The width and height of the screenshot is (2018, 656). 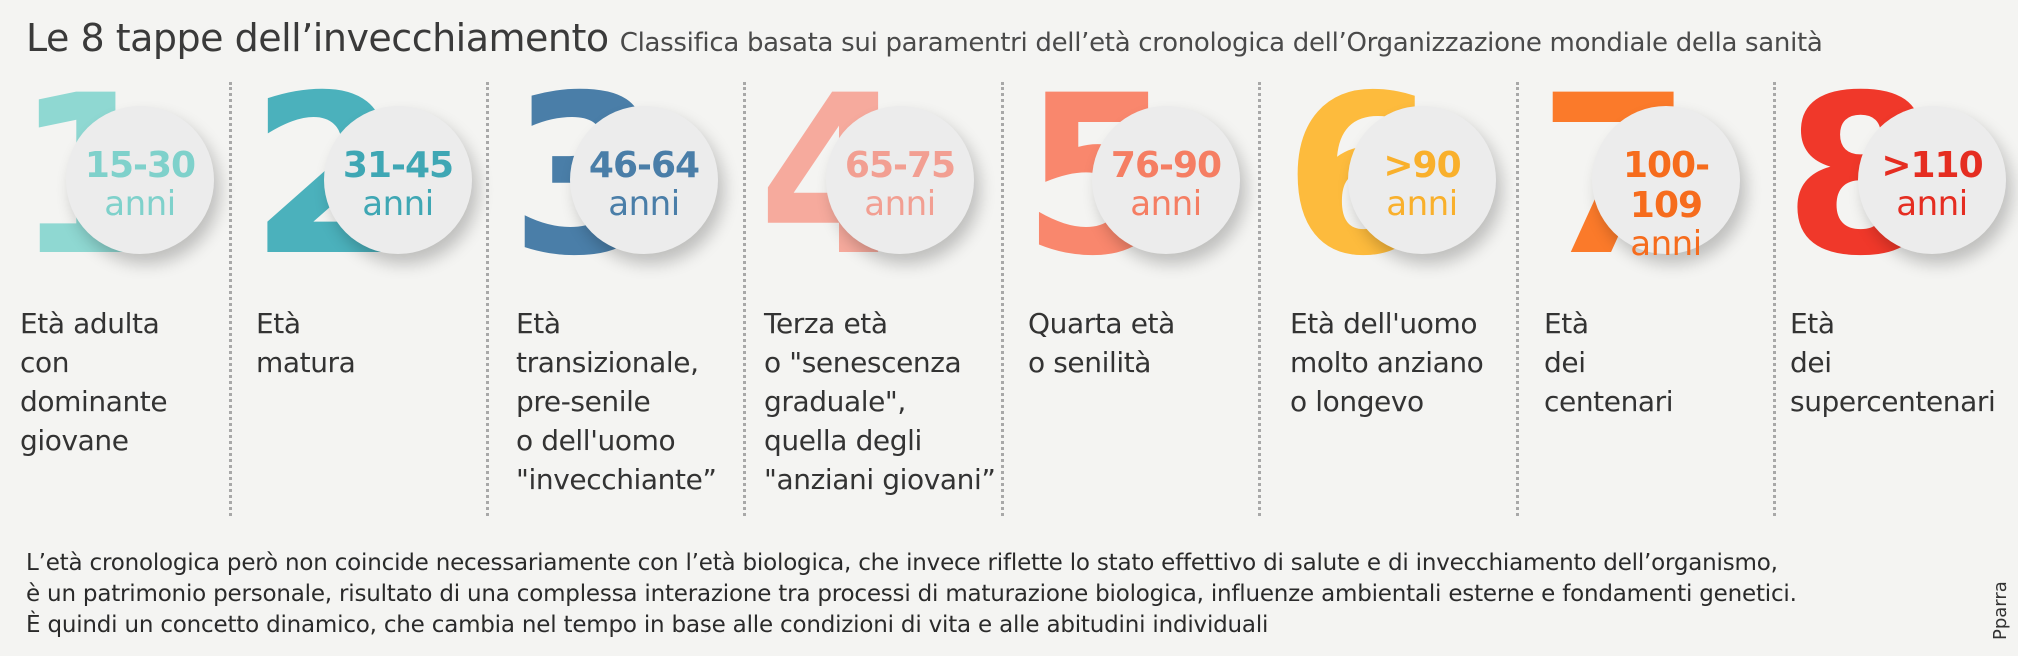 What do you see at coordinates (1904, 362) in the screenshot?
I see `stage-description: Età dei supercentenari` at bounding box center [1904, 362].